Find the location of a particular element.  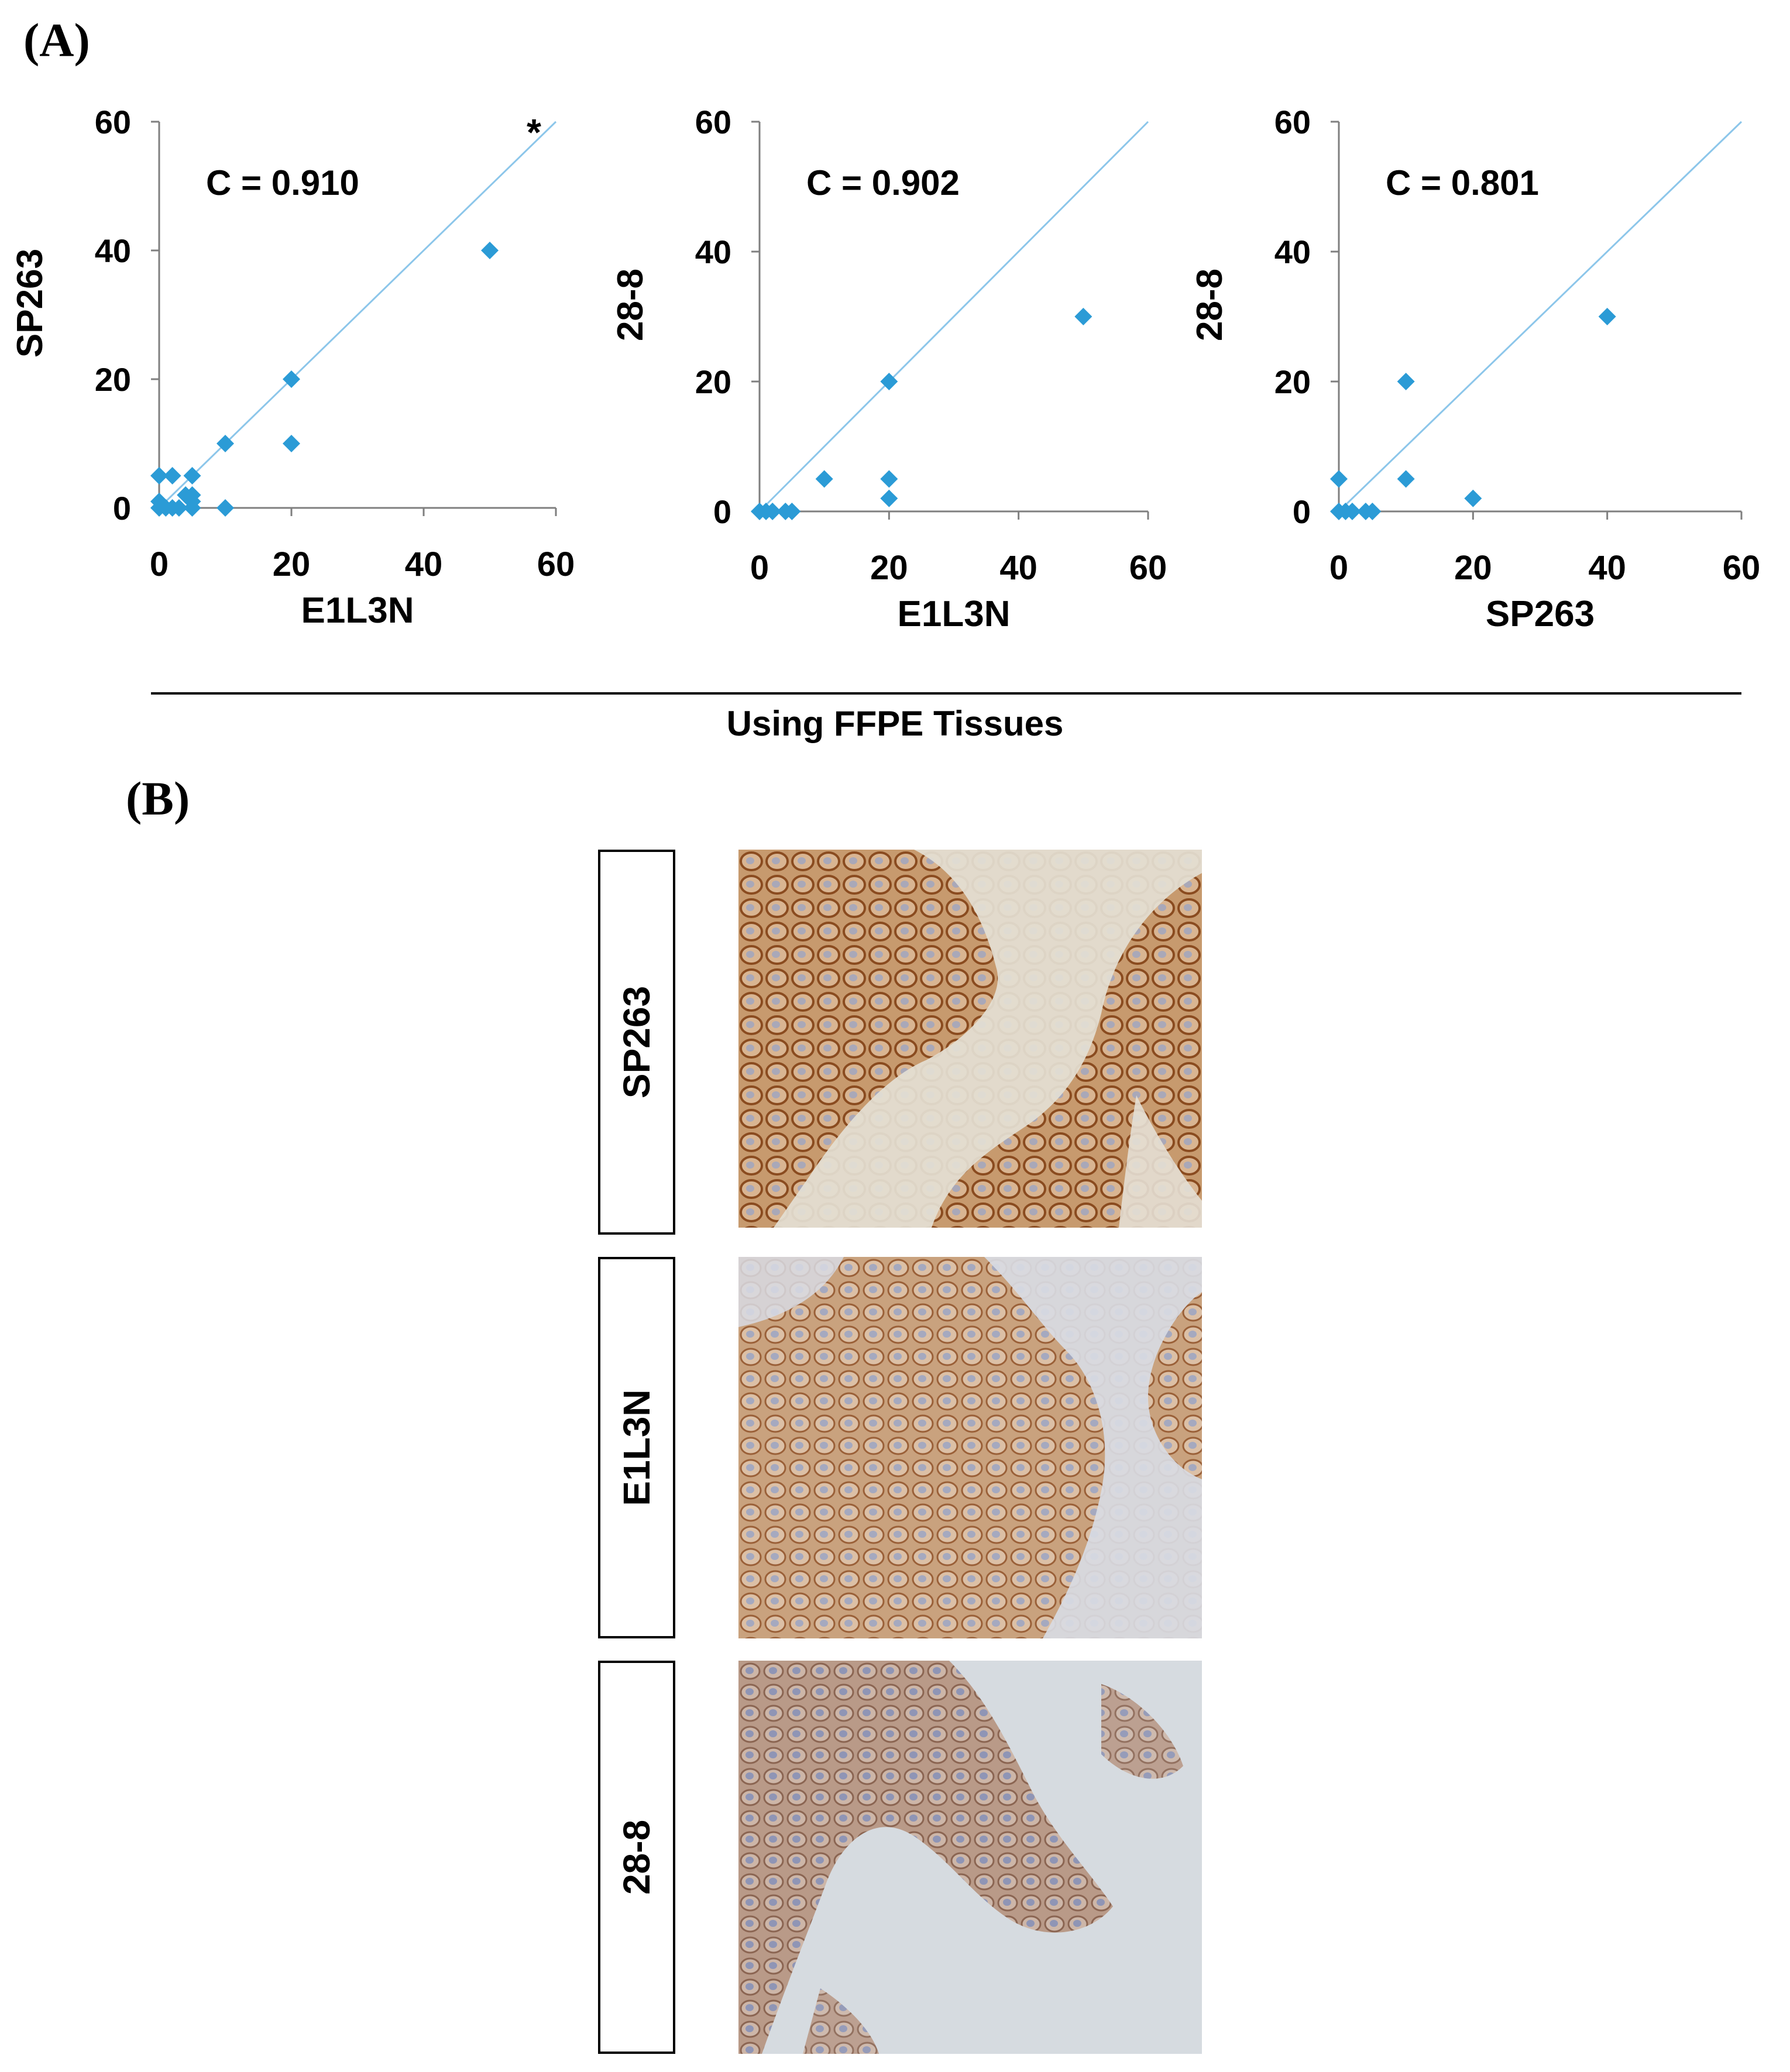

x-axis-label: SP263 is located at coordinates (1540, 614).